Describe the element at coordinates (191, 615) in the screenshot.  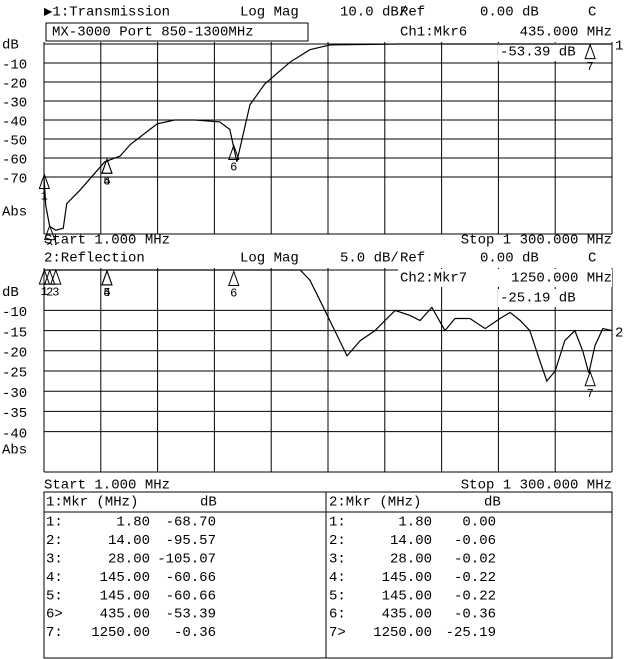
I see `table-cell: -53.39` at that location.